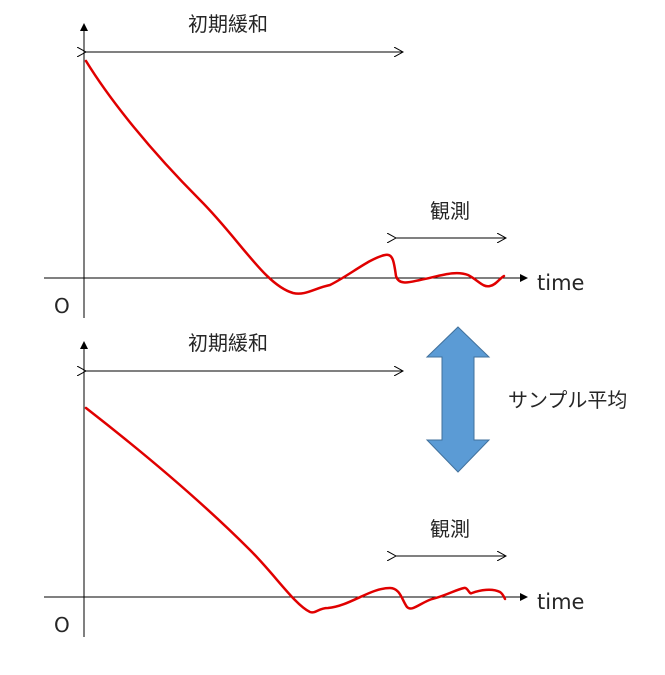 This screenshot has height=675, width=665. Describe the element at coordinates (62, 625) in the screenshot. I see `bottom-origin-label: O` at that location.